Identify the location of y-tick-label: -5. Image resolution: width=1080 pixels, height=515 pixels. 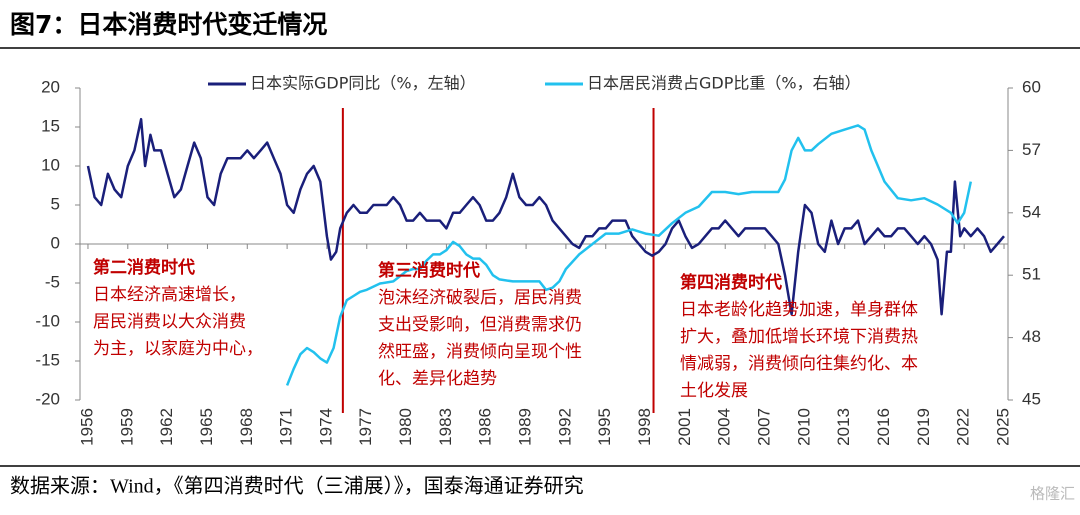
(52, 281).